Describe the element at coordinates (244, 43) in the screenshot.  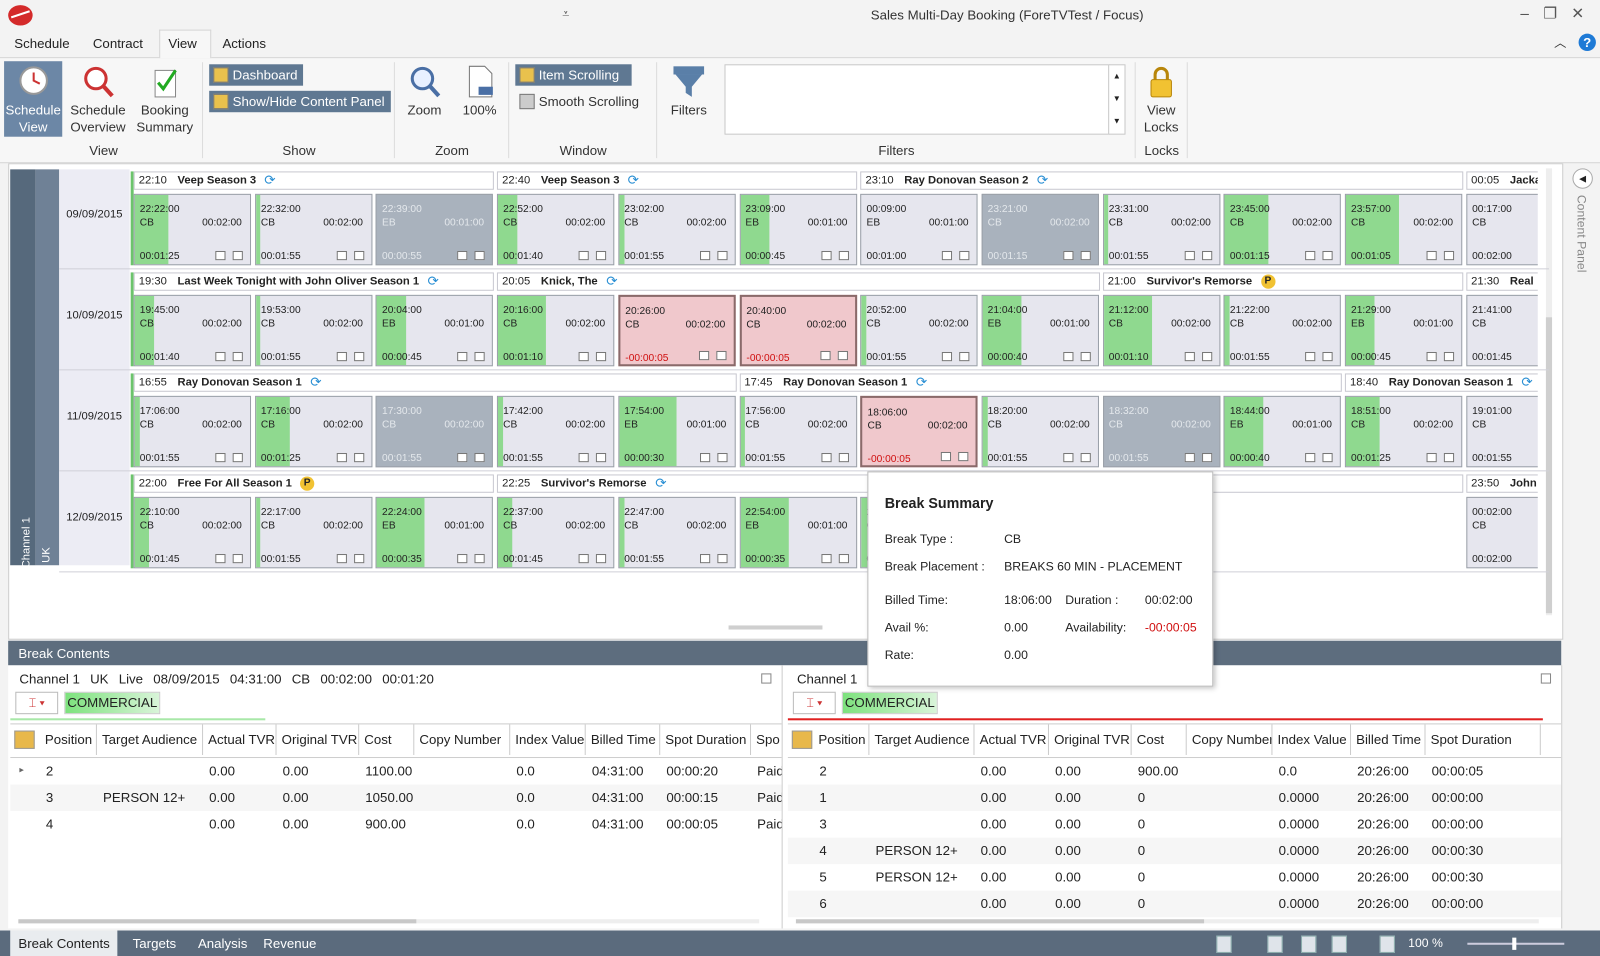
I see `menu-tab: Actions` at that location.